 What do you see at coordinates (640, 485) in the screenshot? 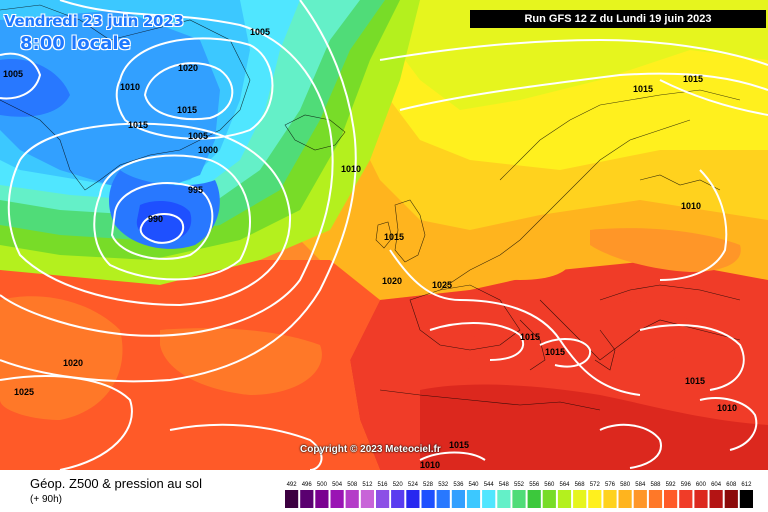
I see `legend-level-label: 584` at bounding box center [640, 485].